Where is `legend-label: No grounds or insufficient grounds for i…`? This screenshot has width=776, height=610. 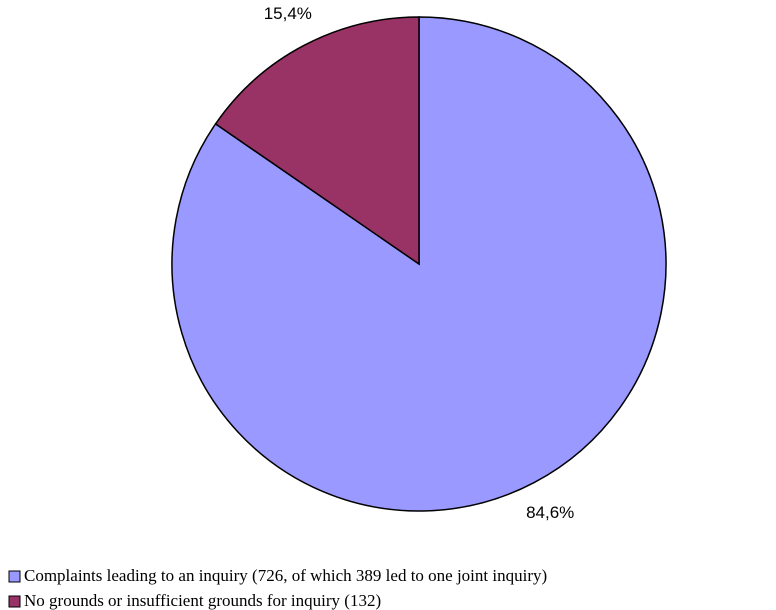
legend-label: No grounds or insufficient grounds for i… is located at coordinates (202, 600).